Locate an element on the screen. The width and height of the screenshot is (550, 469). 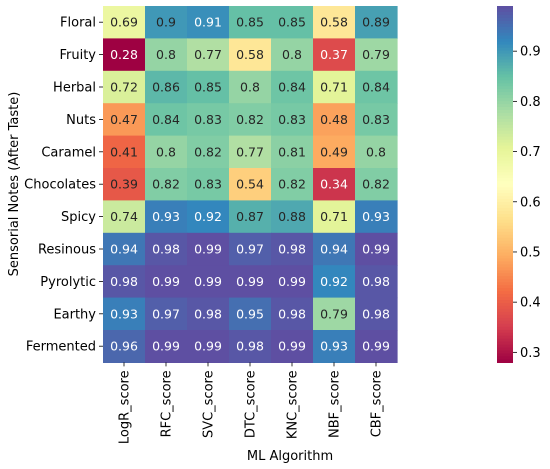
x-tick-label: LogR_score is located at coordinates (125, 407).